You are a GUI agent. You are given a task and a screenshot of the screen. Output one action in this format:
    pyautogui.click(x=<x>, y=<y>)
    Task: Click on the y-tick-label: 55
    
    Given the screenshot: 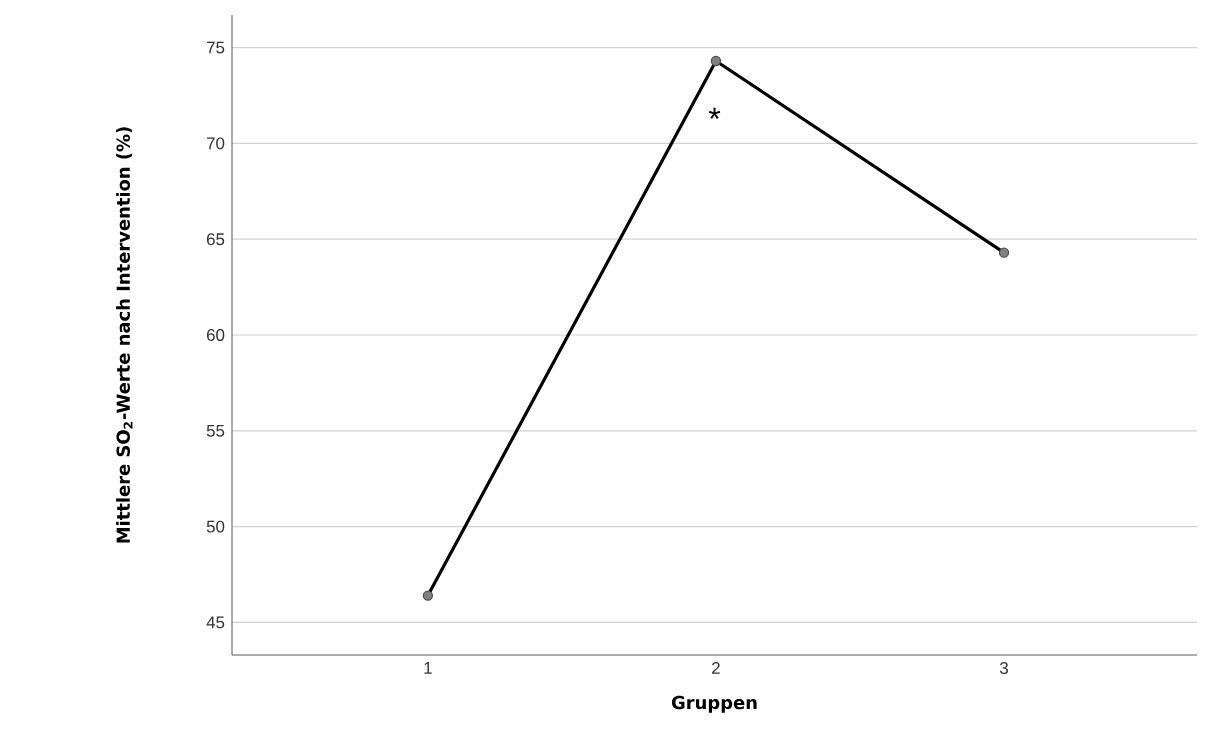 What is the action you would take?
    pyautogui.click(x=215, y=430)
    